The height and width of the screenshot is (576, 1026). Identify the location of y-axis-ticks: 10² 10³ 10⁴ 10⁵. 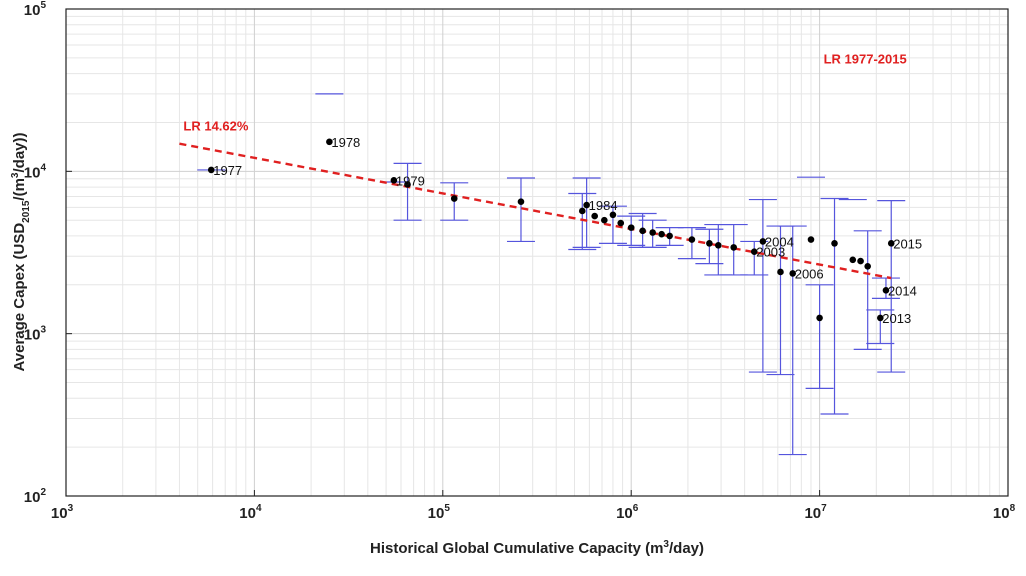
(48, 253).